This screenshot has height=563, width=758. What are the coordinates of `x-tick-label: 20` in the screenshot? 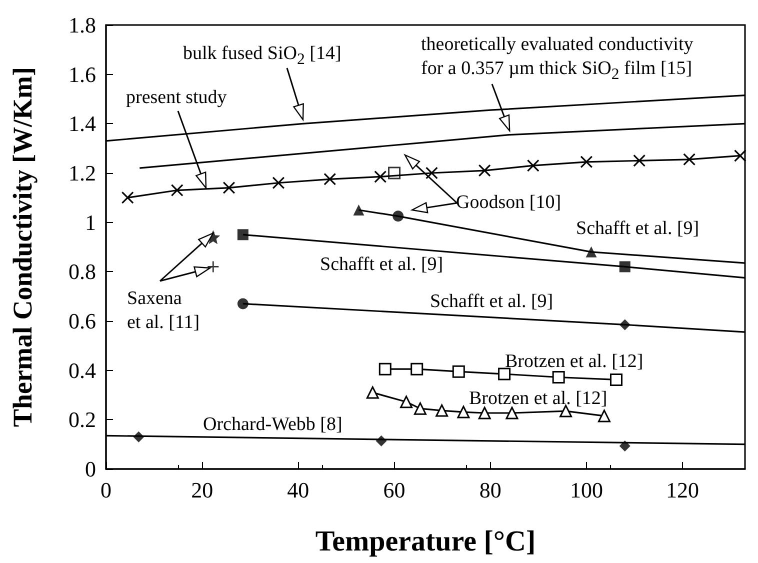 It's located at (202, 490).